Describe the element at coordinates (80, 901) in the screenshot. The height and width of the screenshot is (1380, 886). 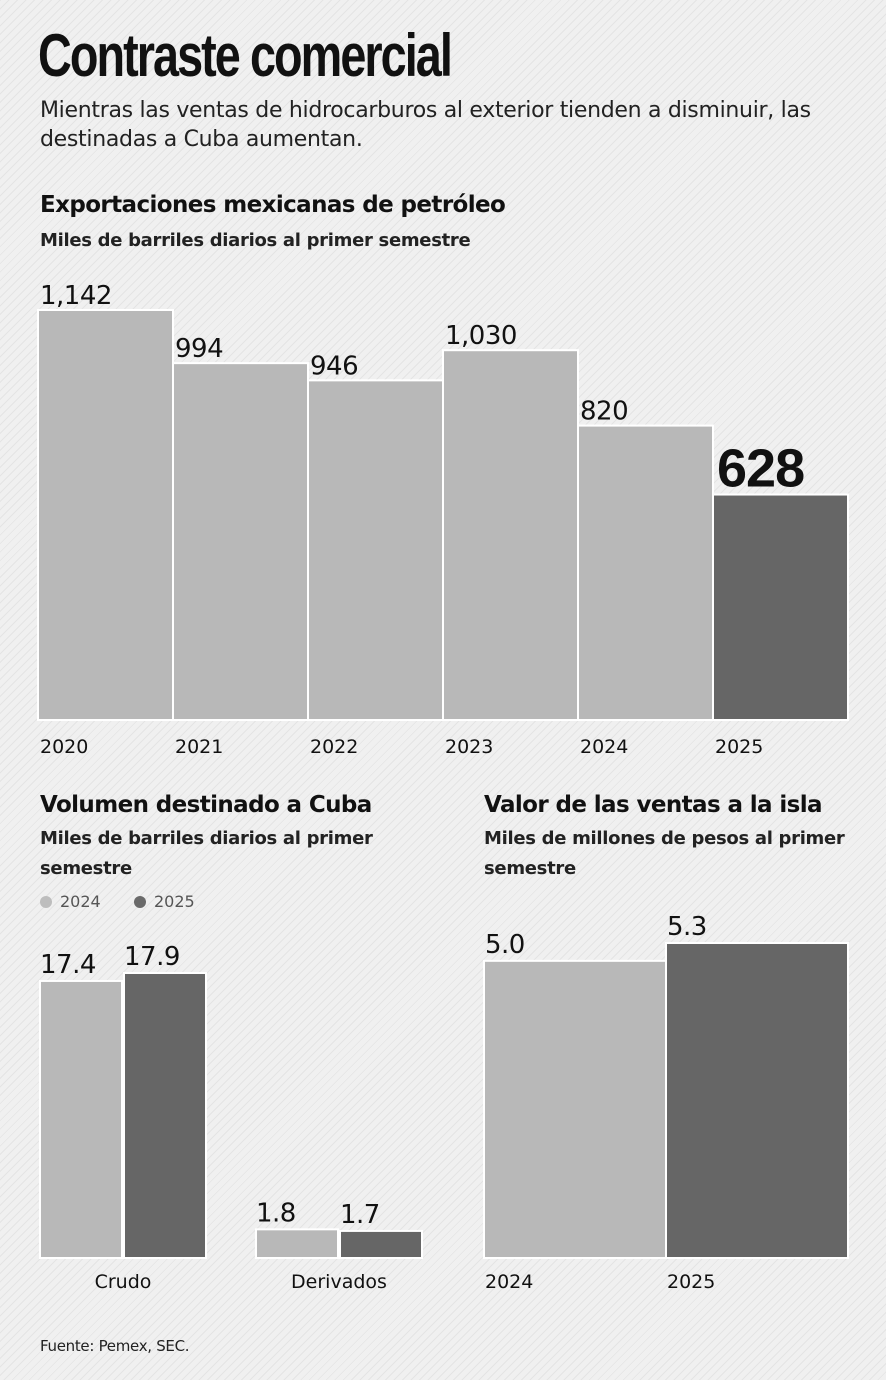
I see `legend-label-2024: 2024` at that location.